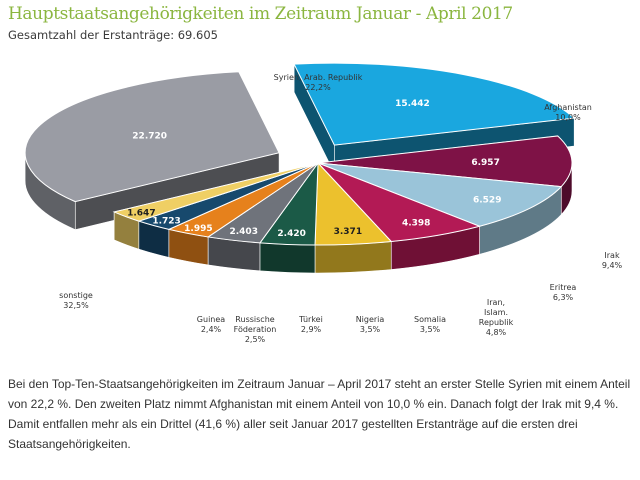 This screenshot has height=480, width=640. Describe the element at coordinates (568, 112) in the screenshot. I see `category-label-afghanistan: Afghanistan 10,0%` at that location.